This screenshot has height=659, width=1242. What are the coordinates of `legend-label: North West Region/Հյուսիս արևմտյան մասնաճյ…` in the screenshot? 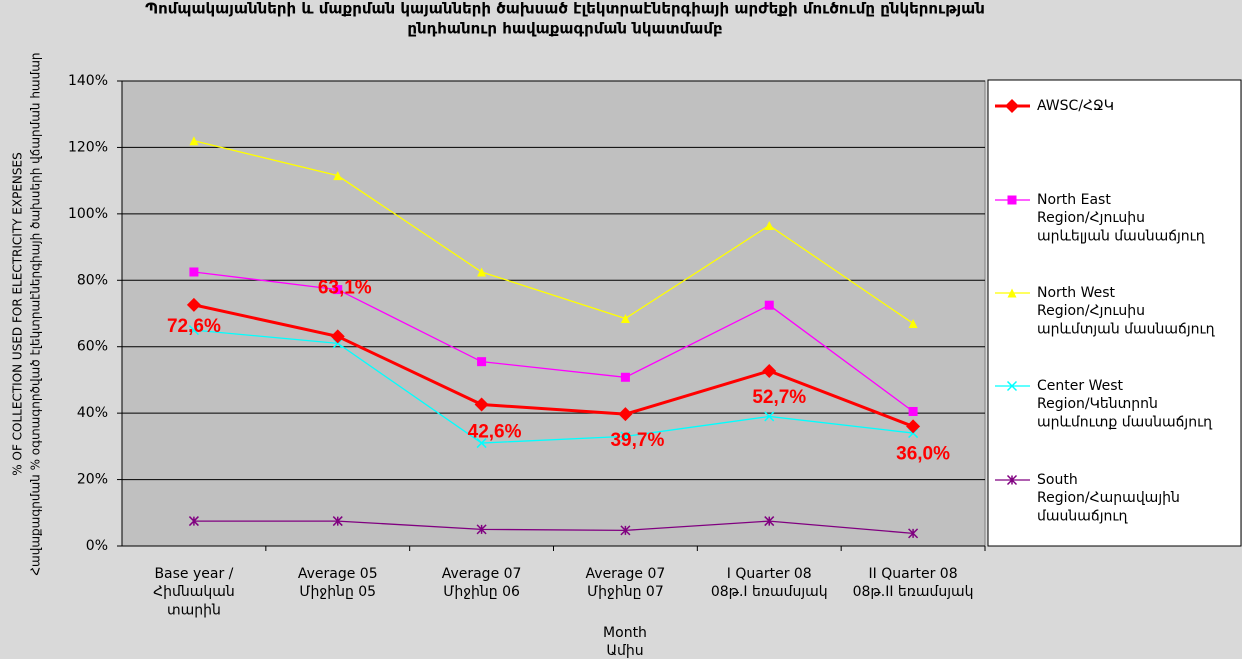 It's located at (1126, 311).